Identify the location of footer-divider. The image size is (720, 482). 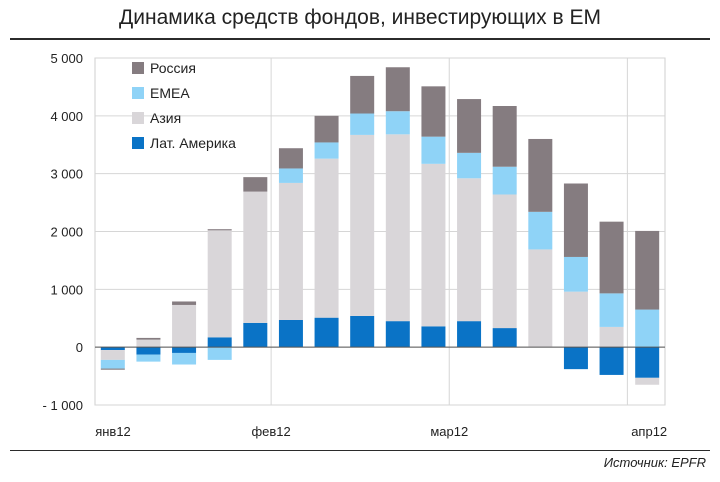
(360, 450).